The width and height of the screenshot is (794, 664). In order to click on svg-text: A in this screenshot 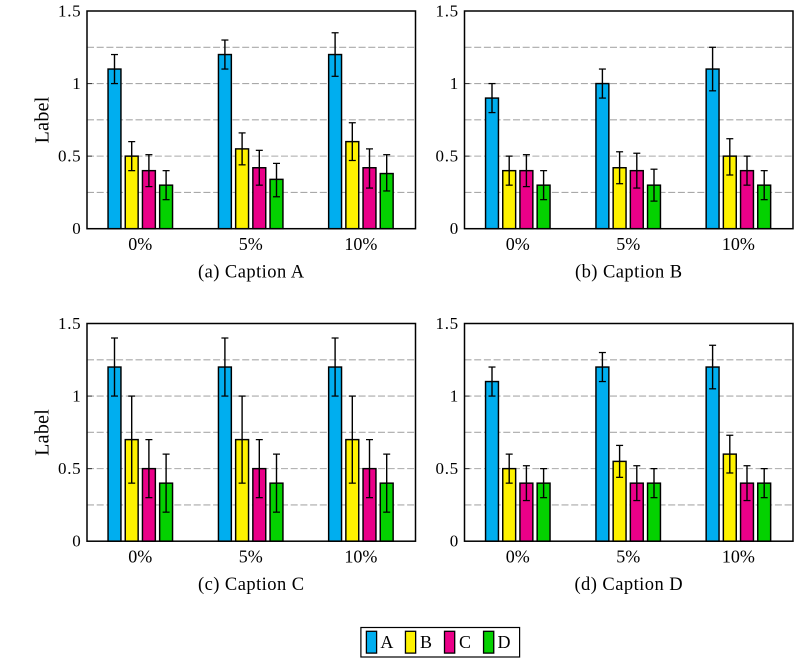, I will do `click(386, 642)`.